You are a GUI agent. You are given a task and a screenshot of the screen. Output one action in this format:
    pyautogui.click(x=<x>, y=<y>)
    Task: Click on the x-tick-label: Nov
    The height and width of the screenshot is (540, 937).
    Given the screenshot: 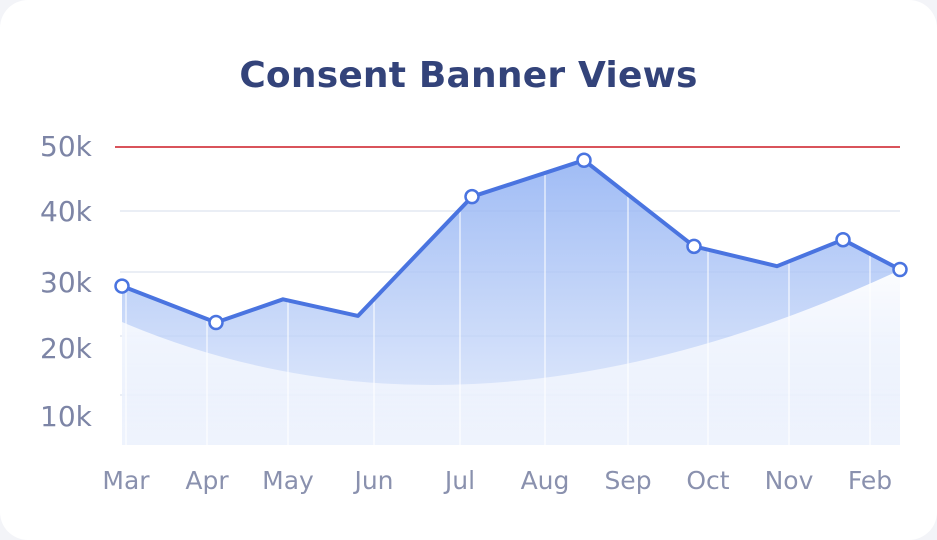 What is the action you would take?
    pyautogui.click(x=789, y=480)
    